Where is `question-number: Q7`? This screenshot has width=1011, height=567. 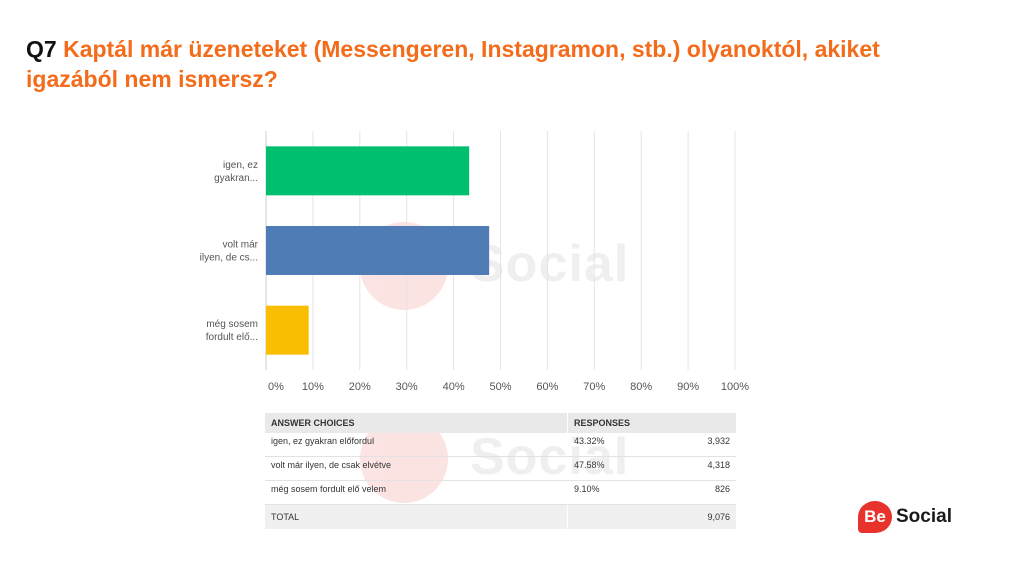
question-number: Q7 is located at coordinates (41, 49).